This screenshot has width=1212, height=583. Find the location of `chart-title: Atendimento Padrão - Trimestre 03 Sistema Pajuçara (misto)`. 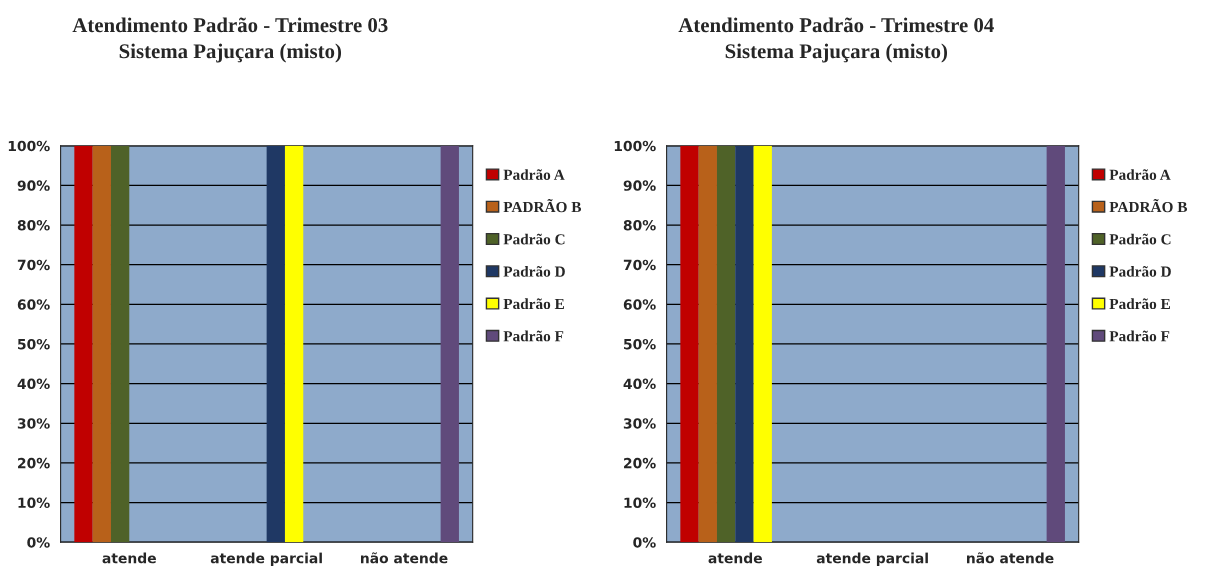

chart-title: Atendimento Padrão - Trimestre 03 Sistema Pajuçara (misto) is located at coordinates (230, 40).